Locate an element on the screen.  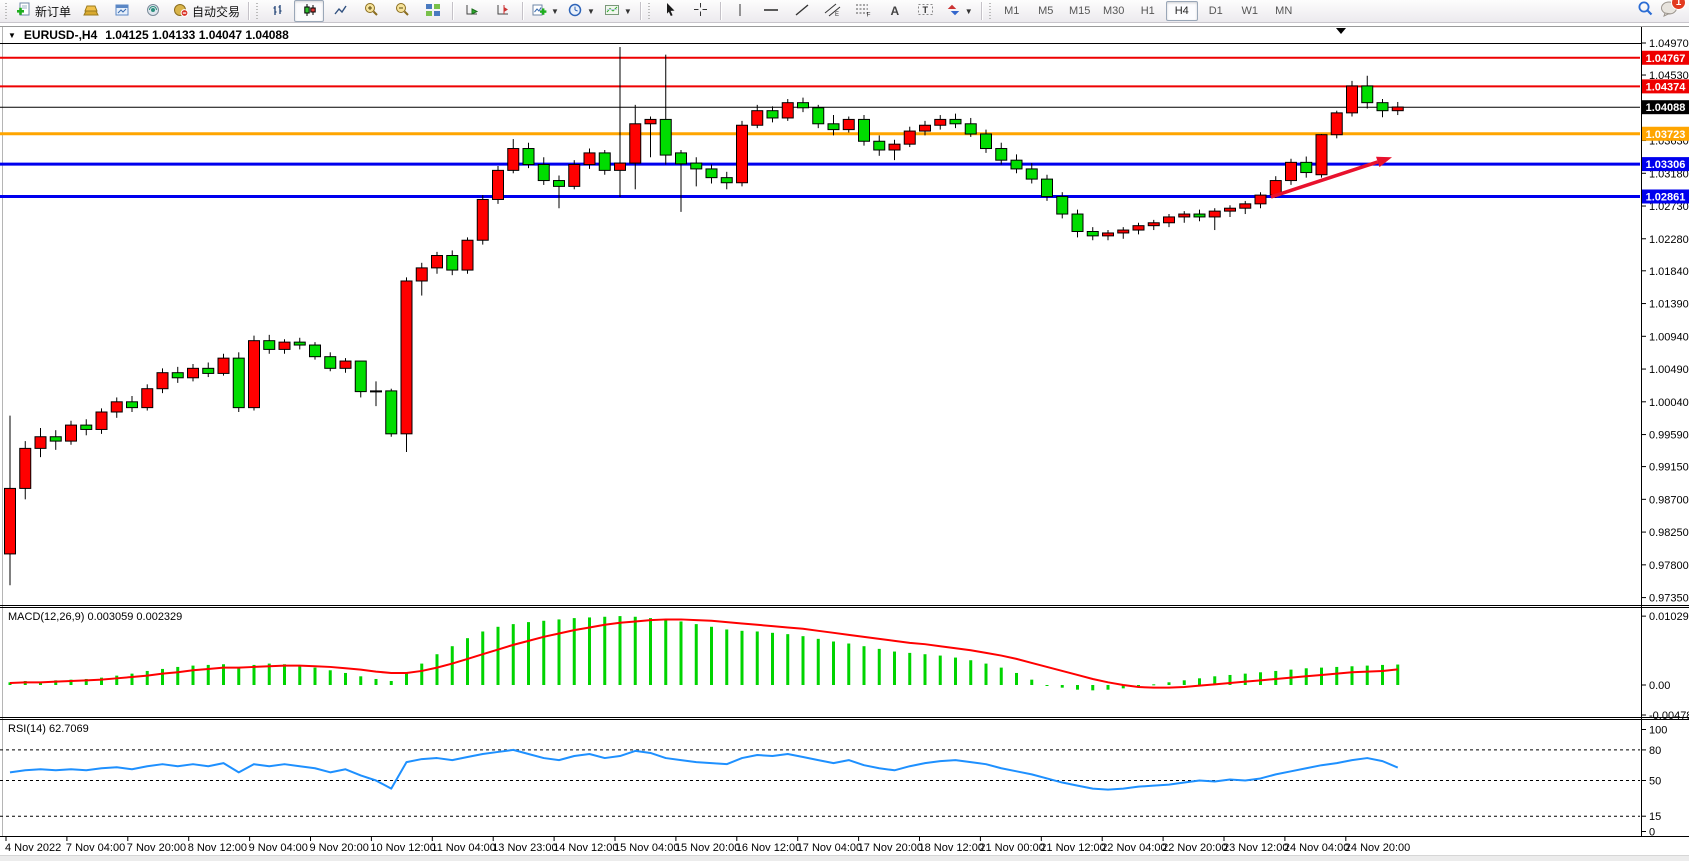
symbol-dropdown-icon: ▼ is located at coordinates (12, 35).